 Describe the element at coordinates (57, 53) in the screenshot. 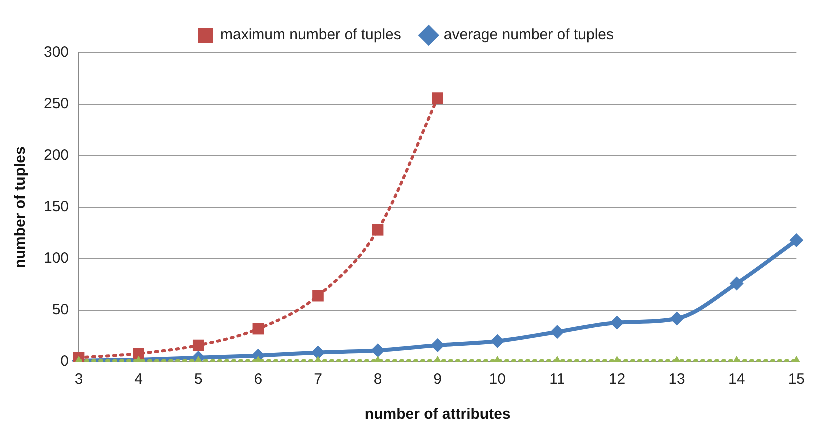

I see `y-tick-label: 300` at that location.